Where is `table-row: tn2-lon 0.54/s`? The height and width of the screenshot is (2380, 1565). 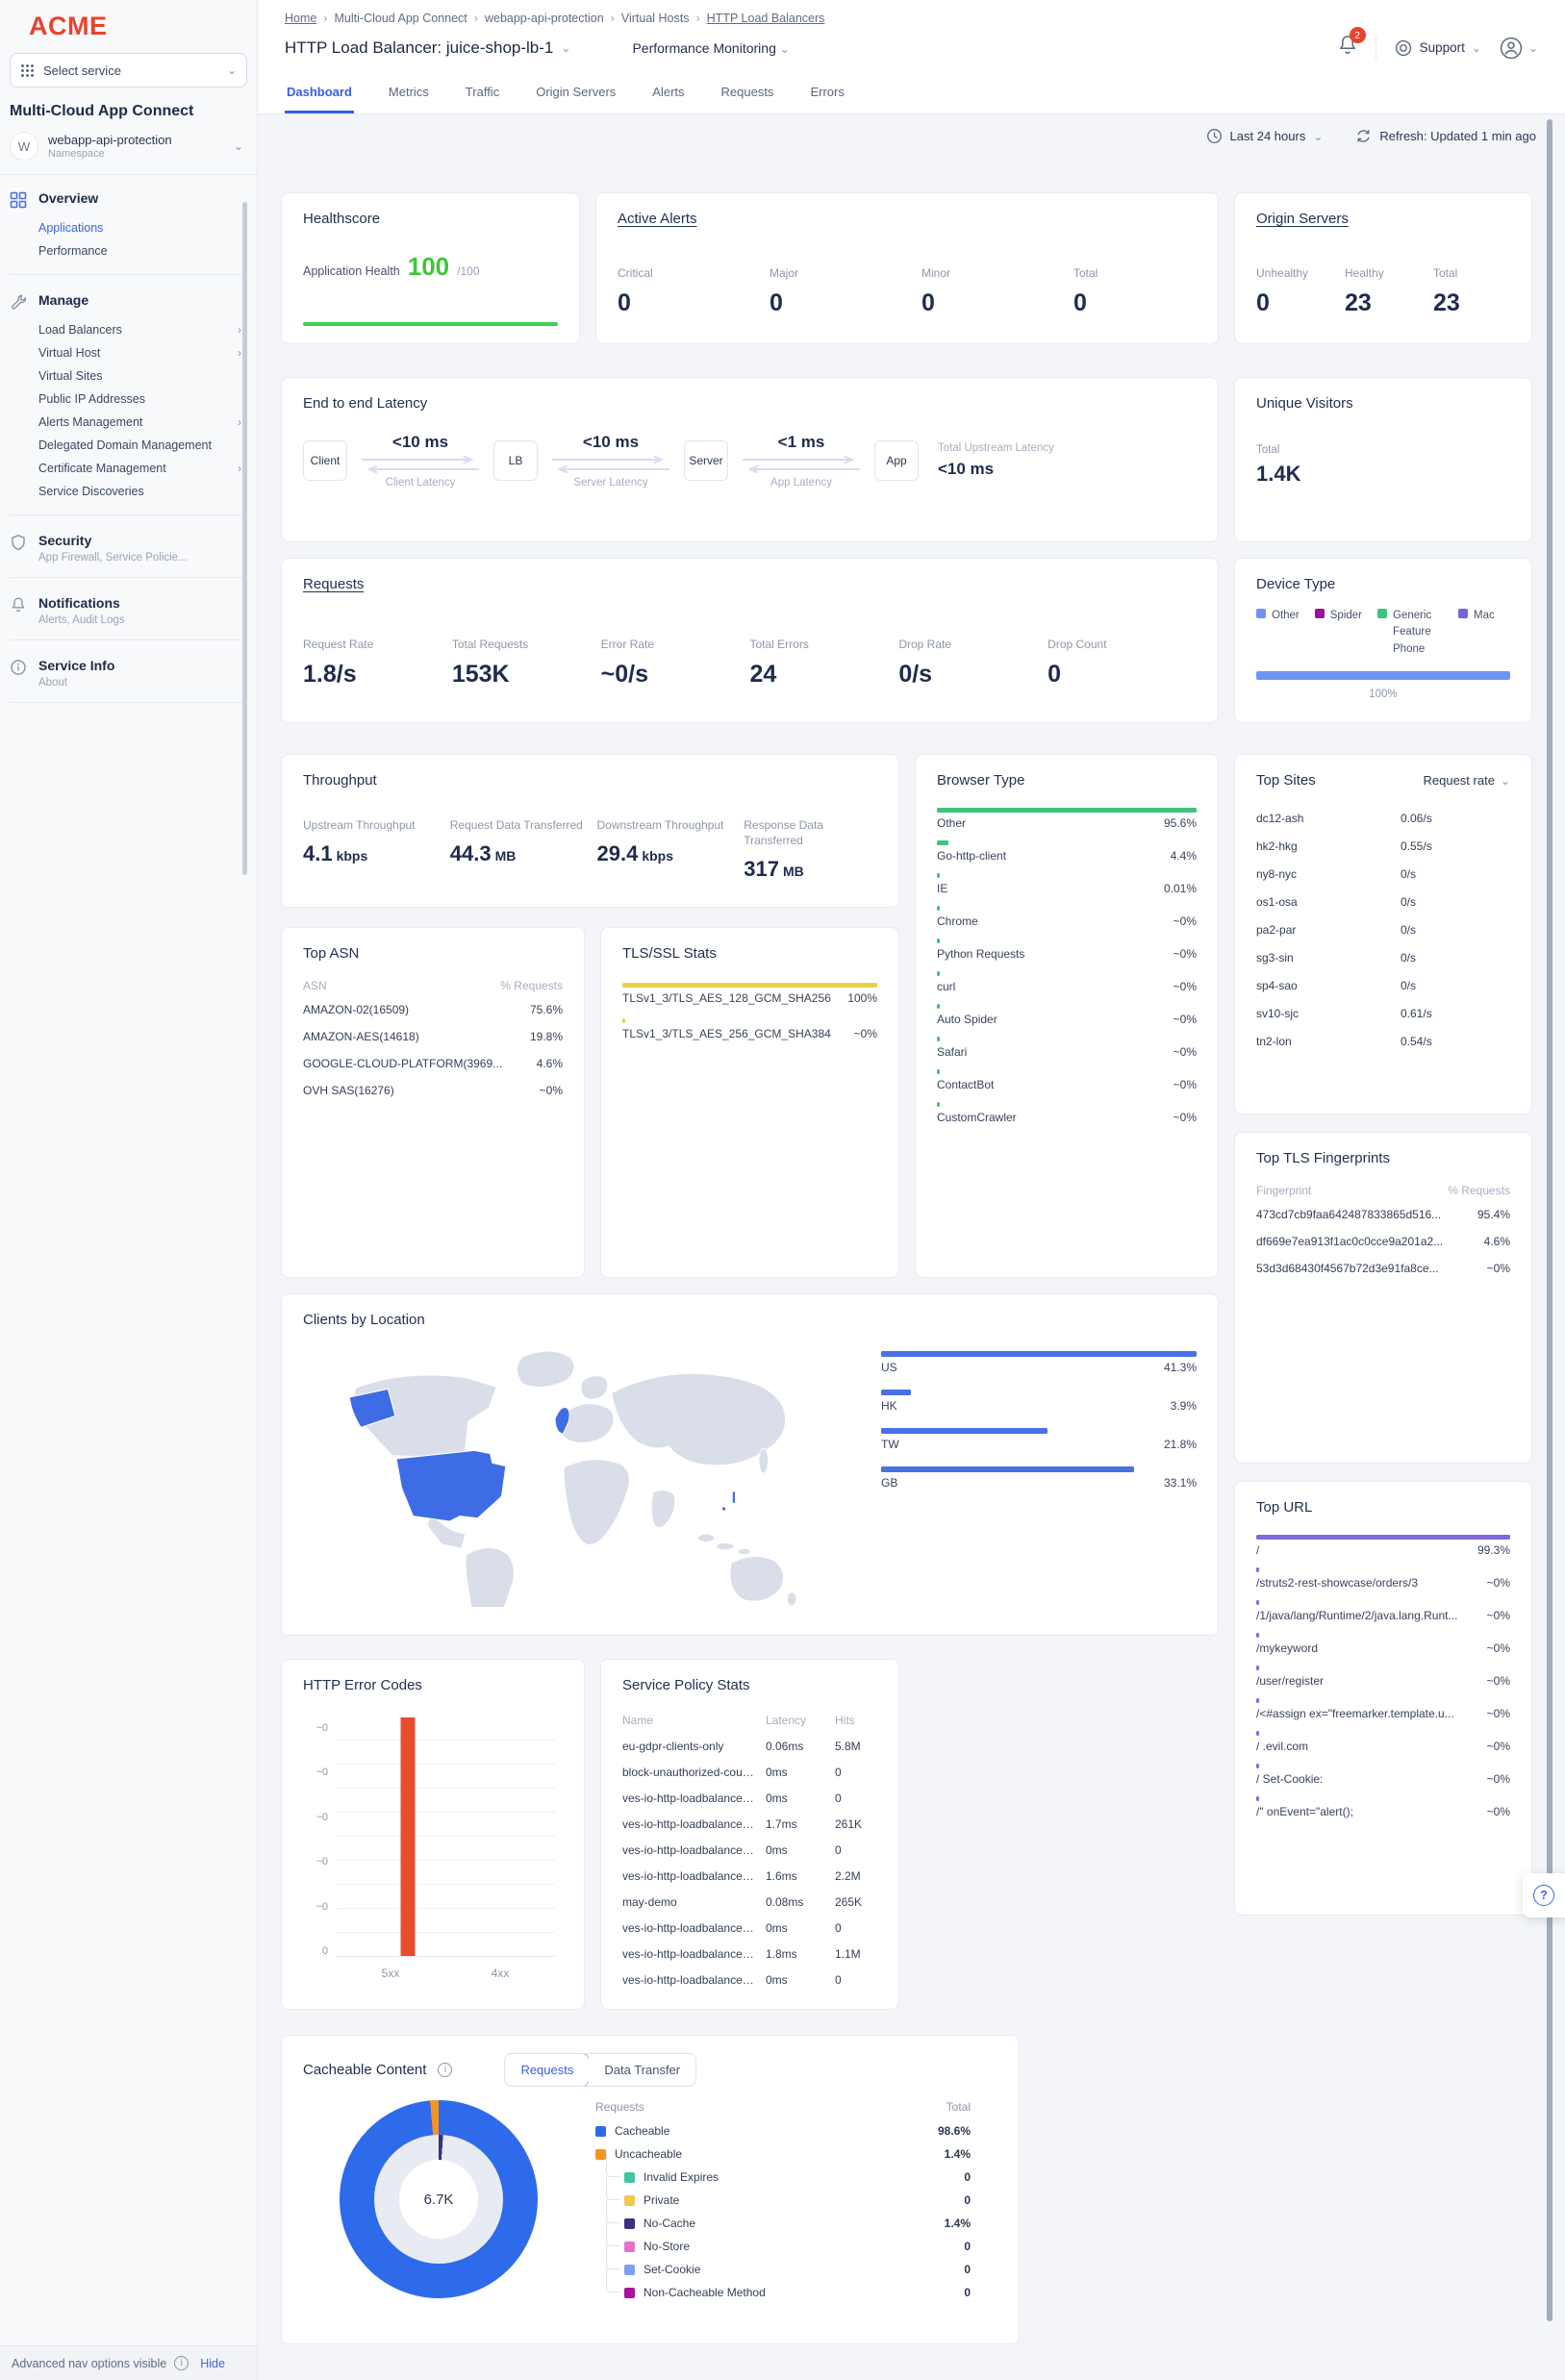 table-row: tn2-lon 0.54/s is located at coordinates (1383, 1041).